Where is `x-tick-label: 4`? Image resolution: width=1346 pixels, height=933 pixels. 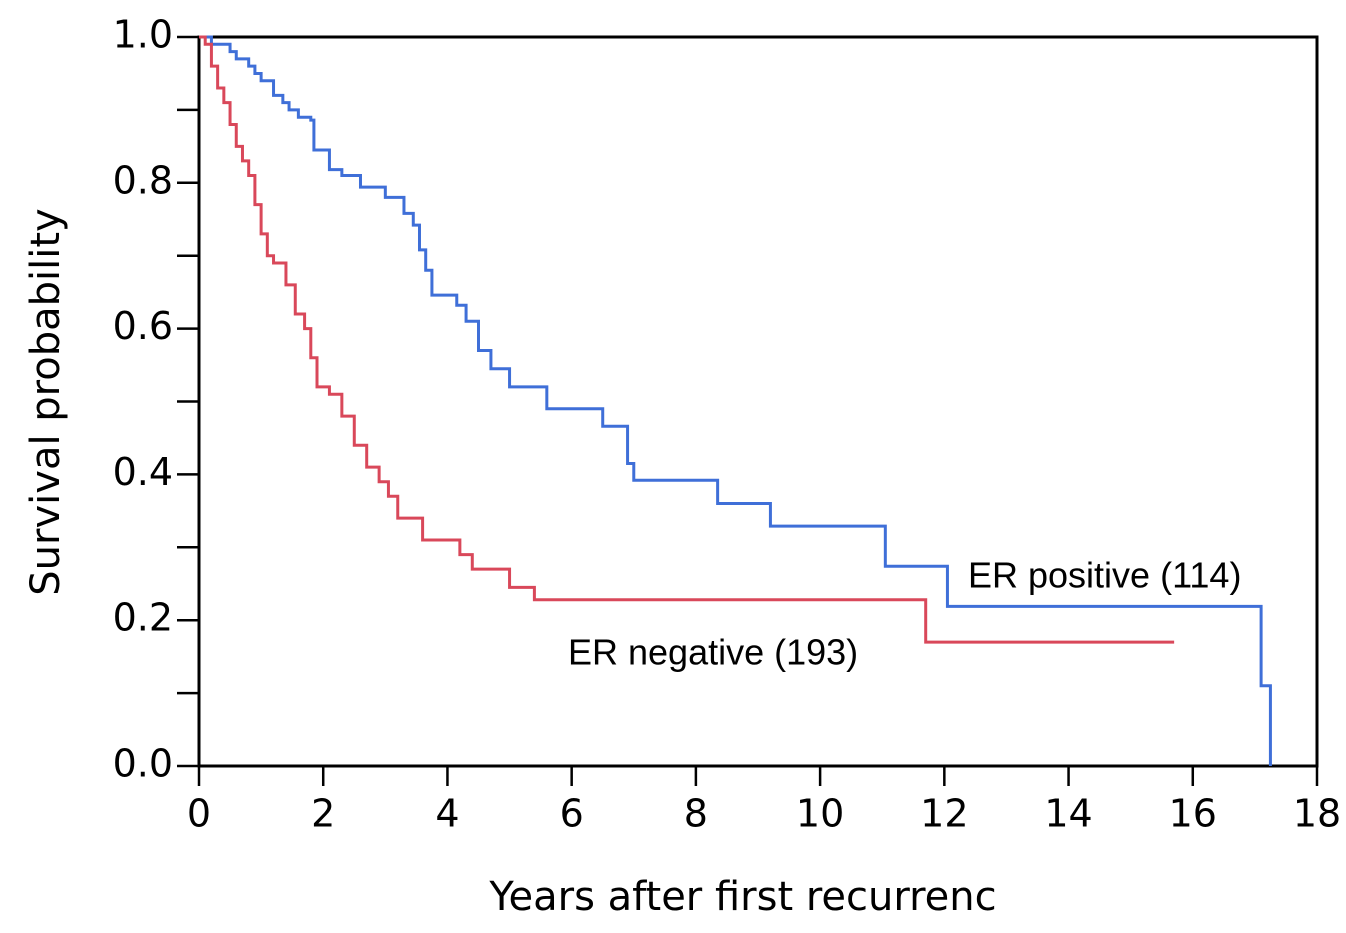 x-tick-label: 4 is located at coordinates (447, 814).